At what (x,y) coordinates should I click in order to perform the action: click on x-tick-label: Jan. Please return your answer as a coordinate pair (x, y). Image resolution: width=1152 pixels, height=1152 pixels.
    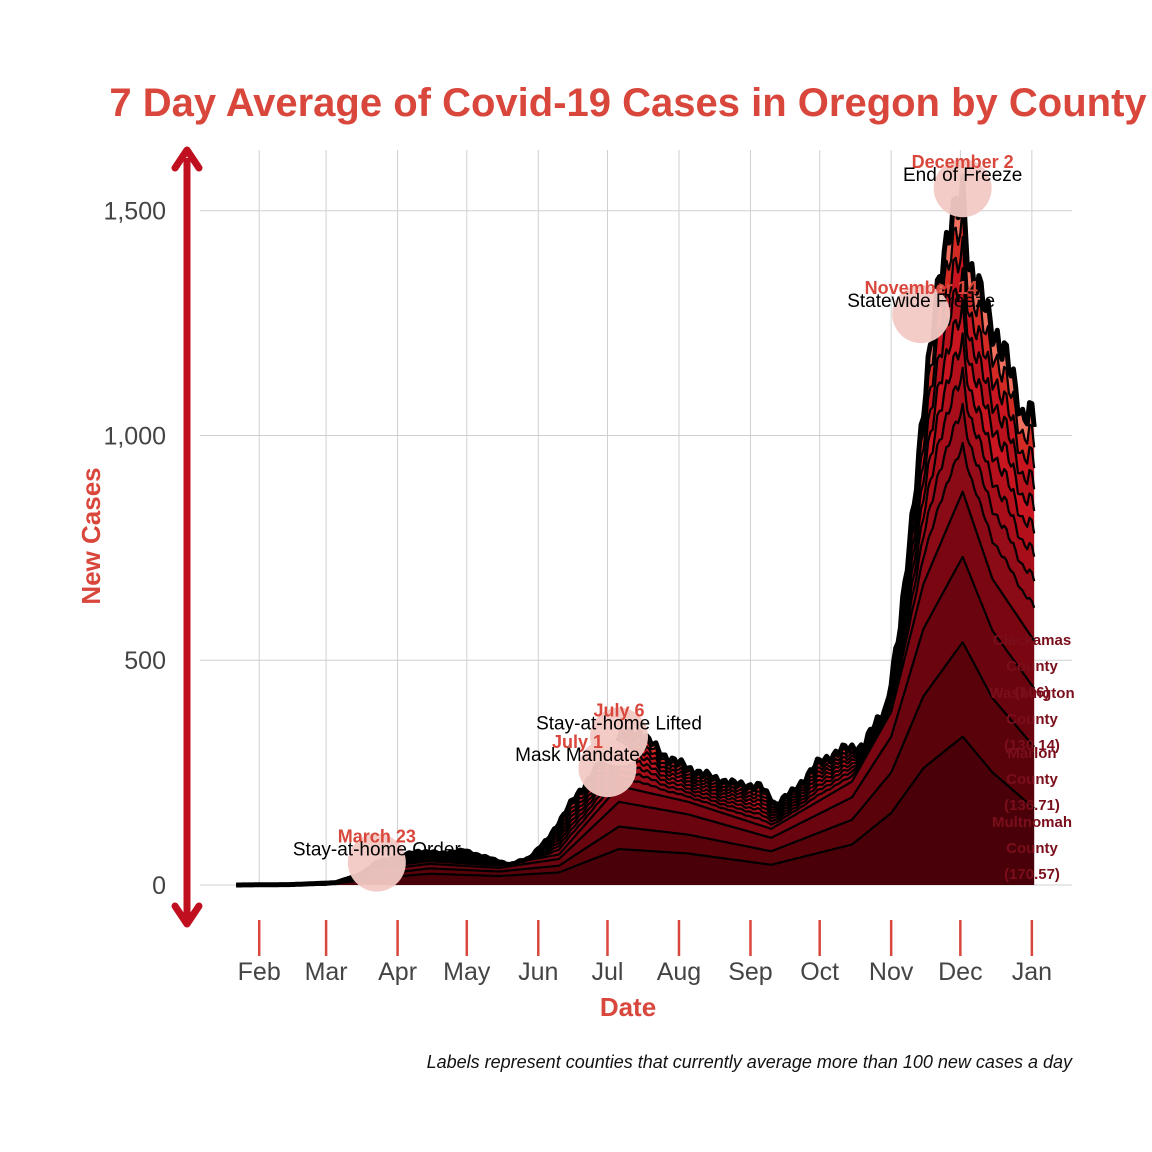
    Looking at the image, I should click on (1032, 972).